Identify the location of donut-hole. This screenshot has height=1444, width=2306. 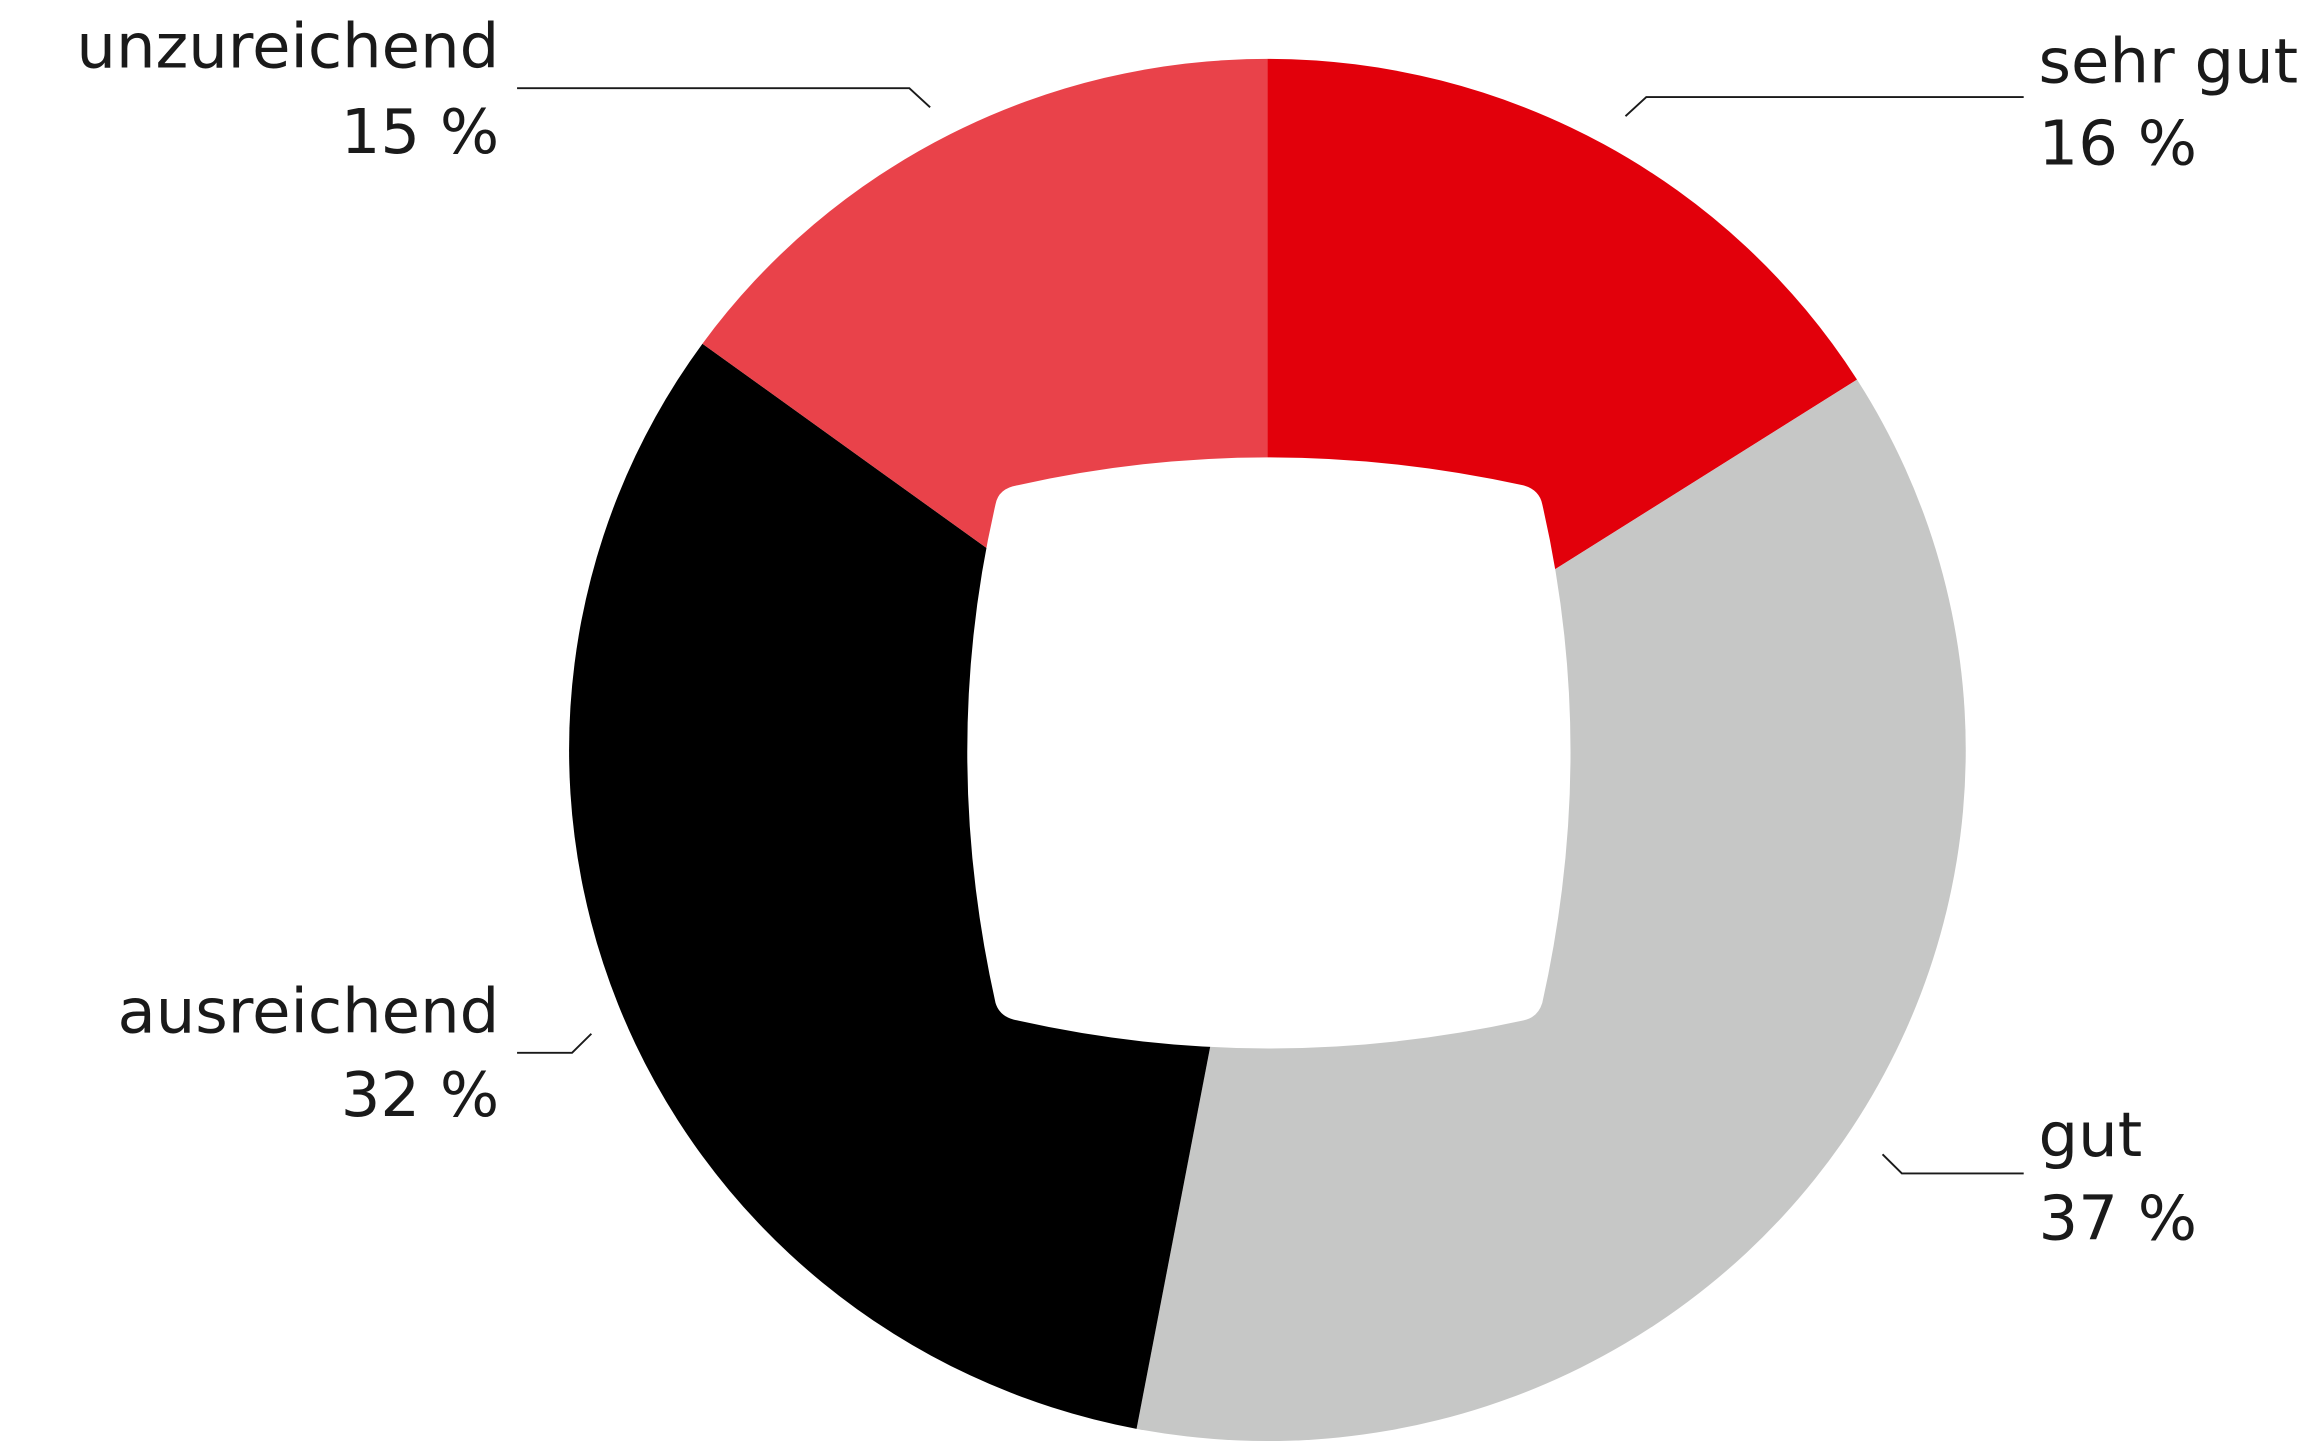
(1269, 753).